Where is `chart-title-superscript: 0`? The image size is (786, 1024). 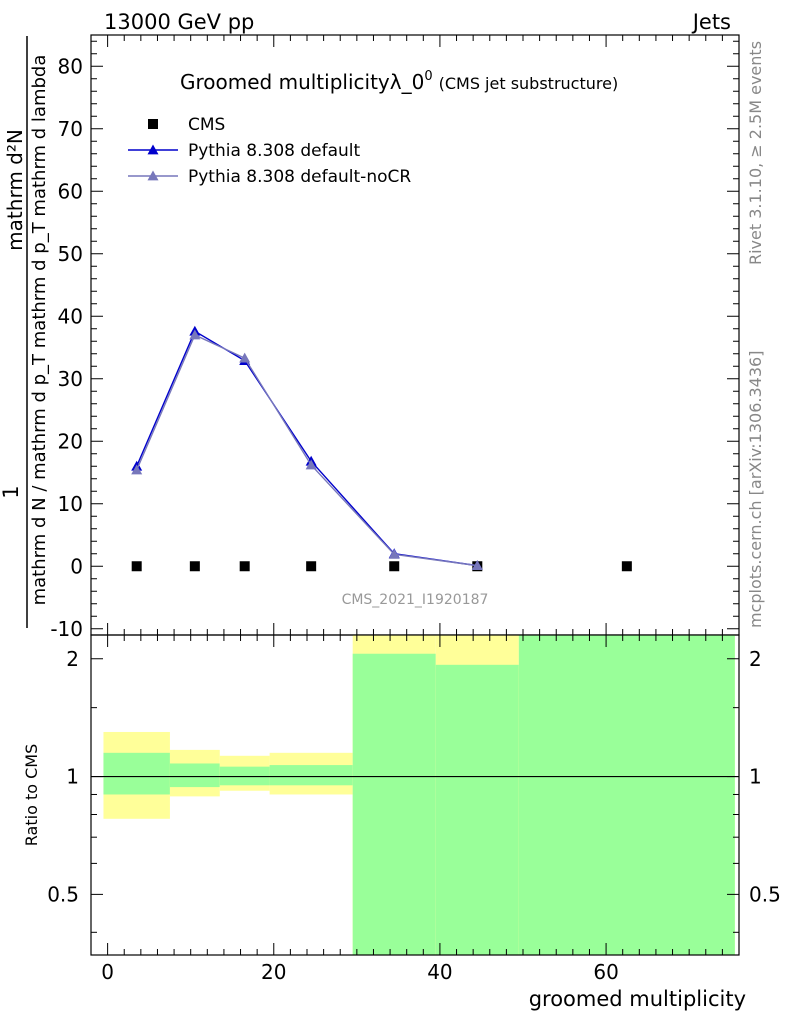 chart-title-superscript: 0 is located at coordinates (428, 76).